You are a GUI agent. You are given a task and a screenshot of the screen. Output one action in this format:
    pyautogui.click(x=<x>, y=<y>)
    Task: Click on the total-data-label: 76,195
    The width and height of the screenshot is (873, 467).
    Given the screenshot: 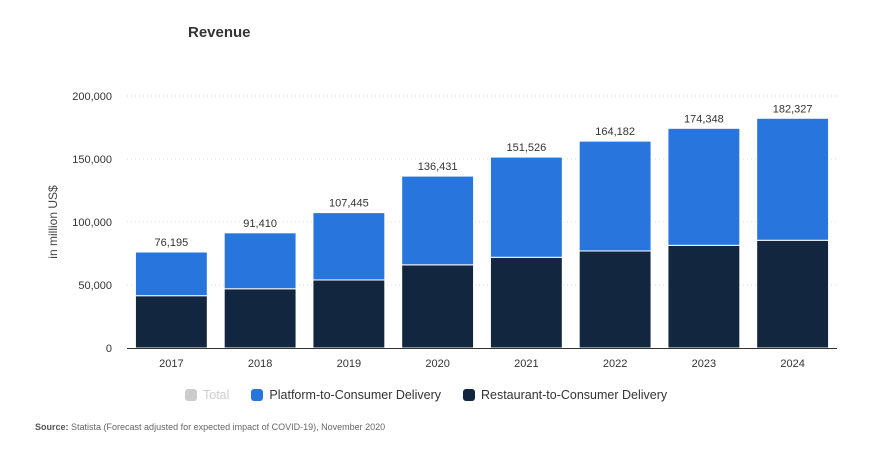 What is the action you would take?
    pyautogui.click(x=172, y=243)
    